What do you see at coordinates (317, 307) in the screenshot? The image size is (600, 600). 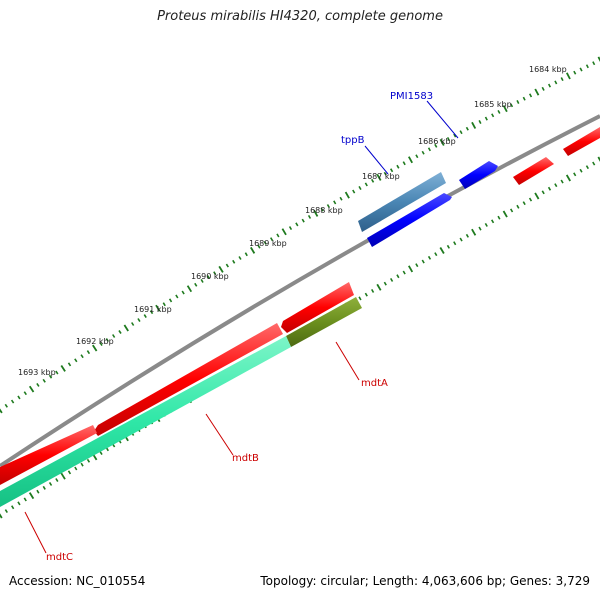 I see `gene-mdtA-arrow` at bounding box center [317, 307].